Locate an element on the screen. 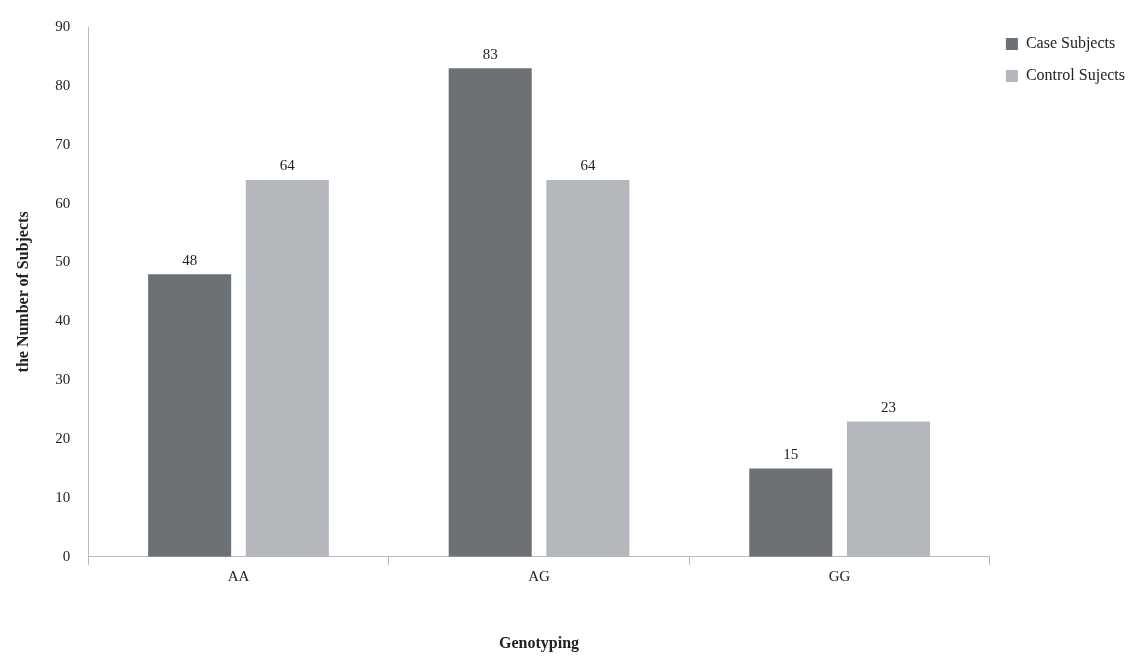  x-tick-label: AA is located at coordinates (238, 575).